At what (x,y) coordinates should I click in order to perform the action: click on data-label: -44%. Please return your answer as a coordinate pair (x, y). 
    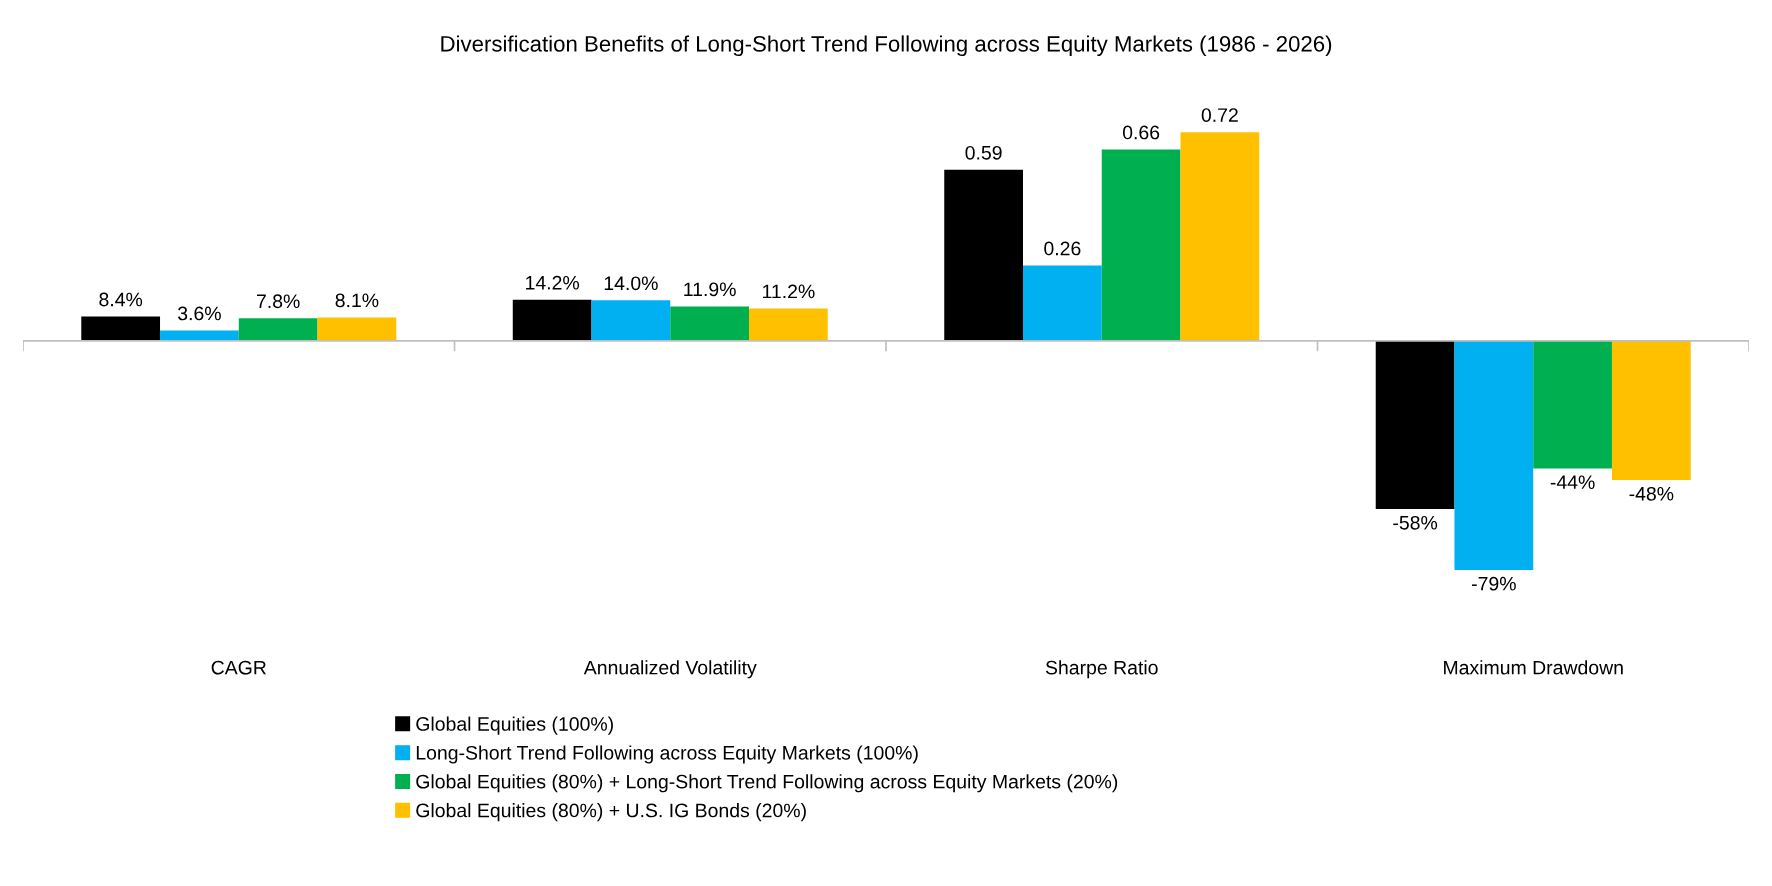
    Looking at the image, I should click on (1572, 482).